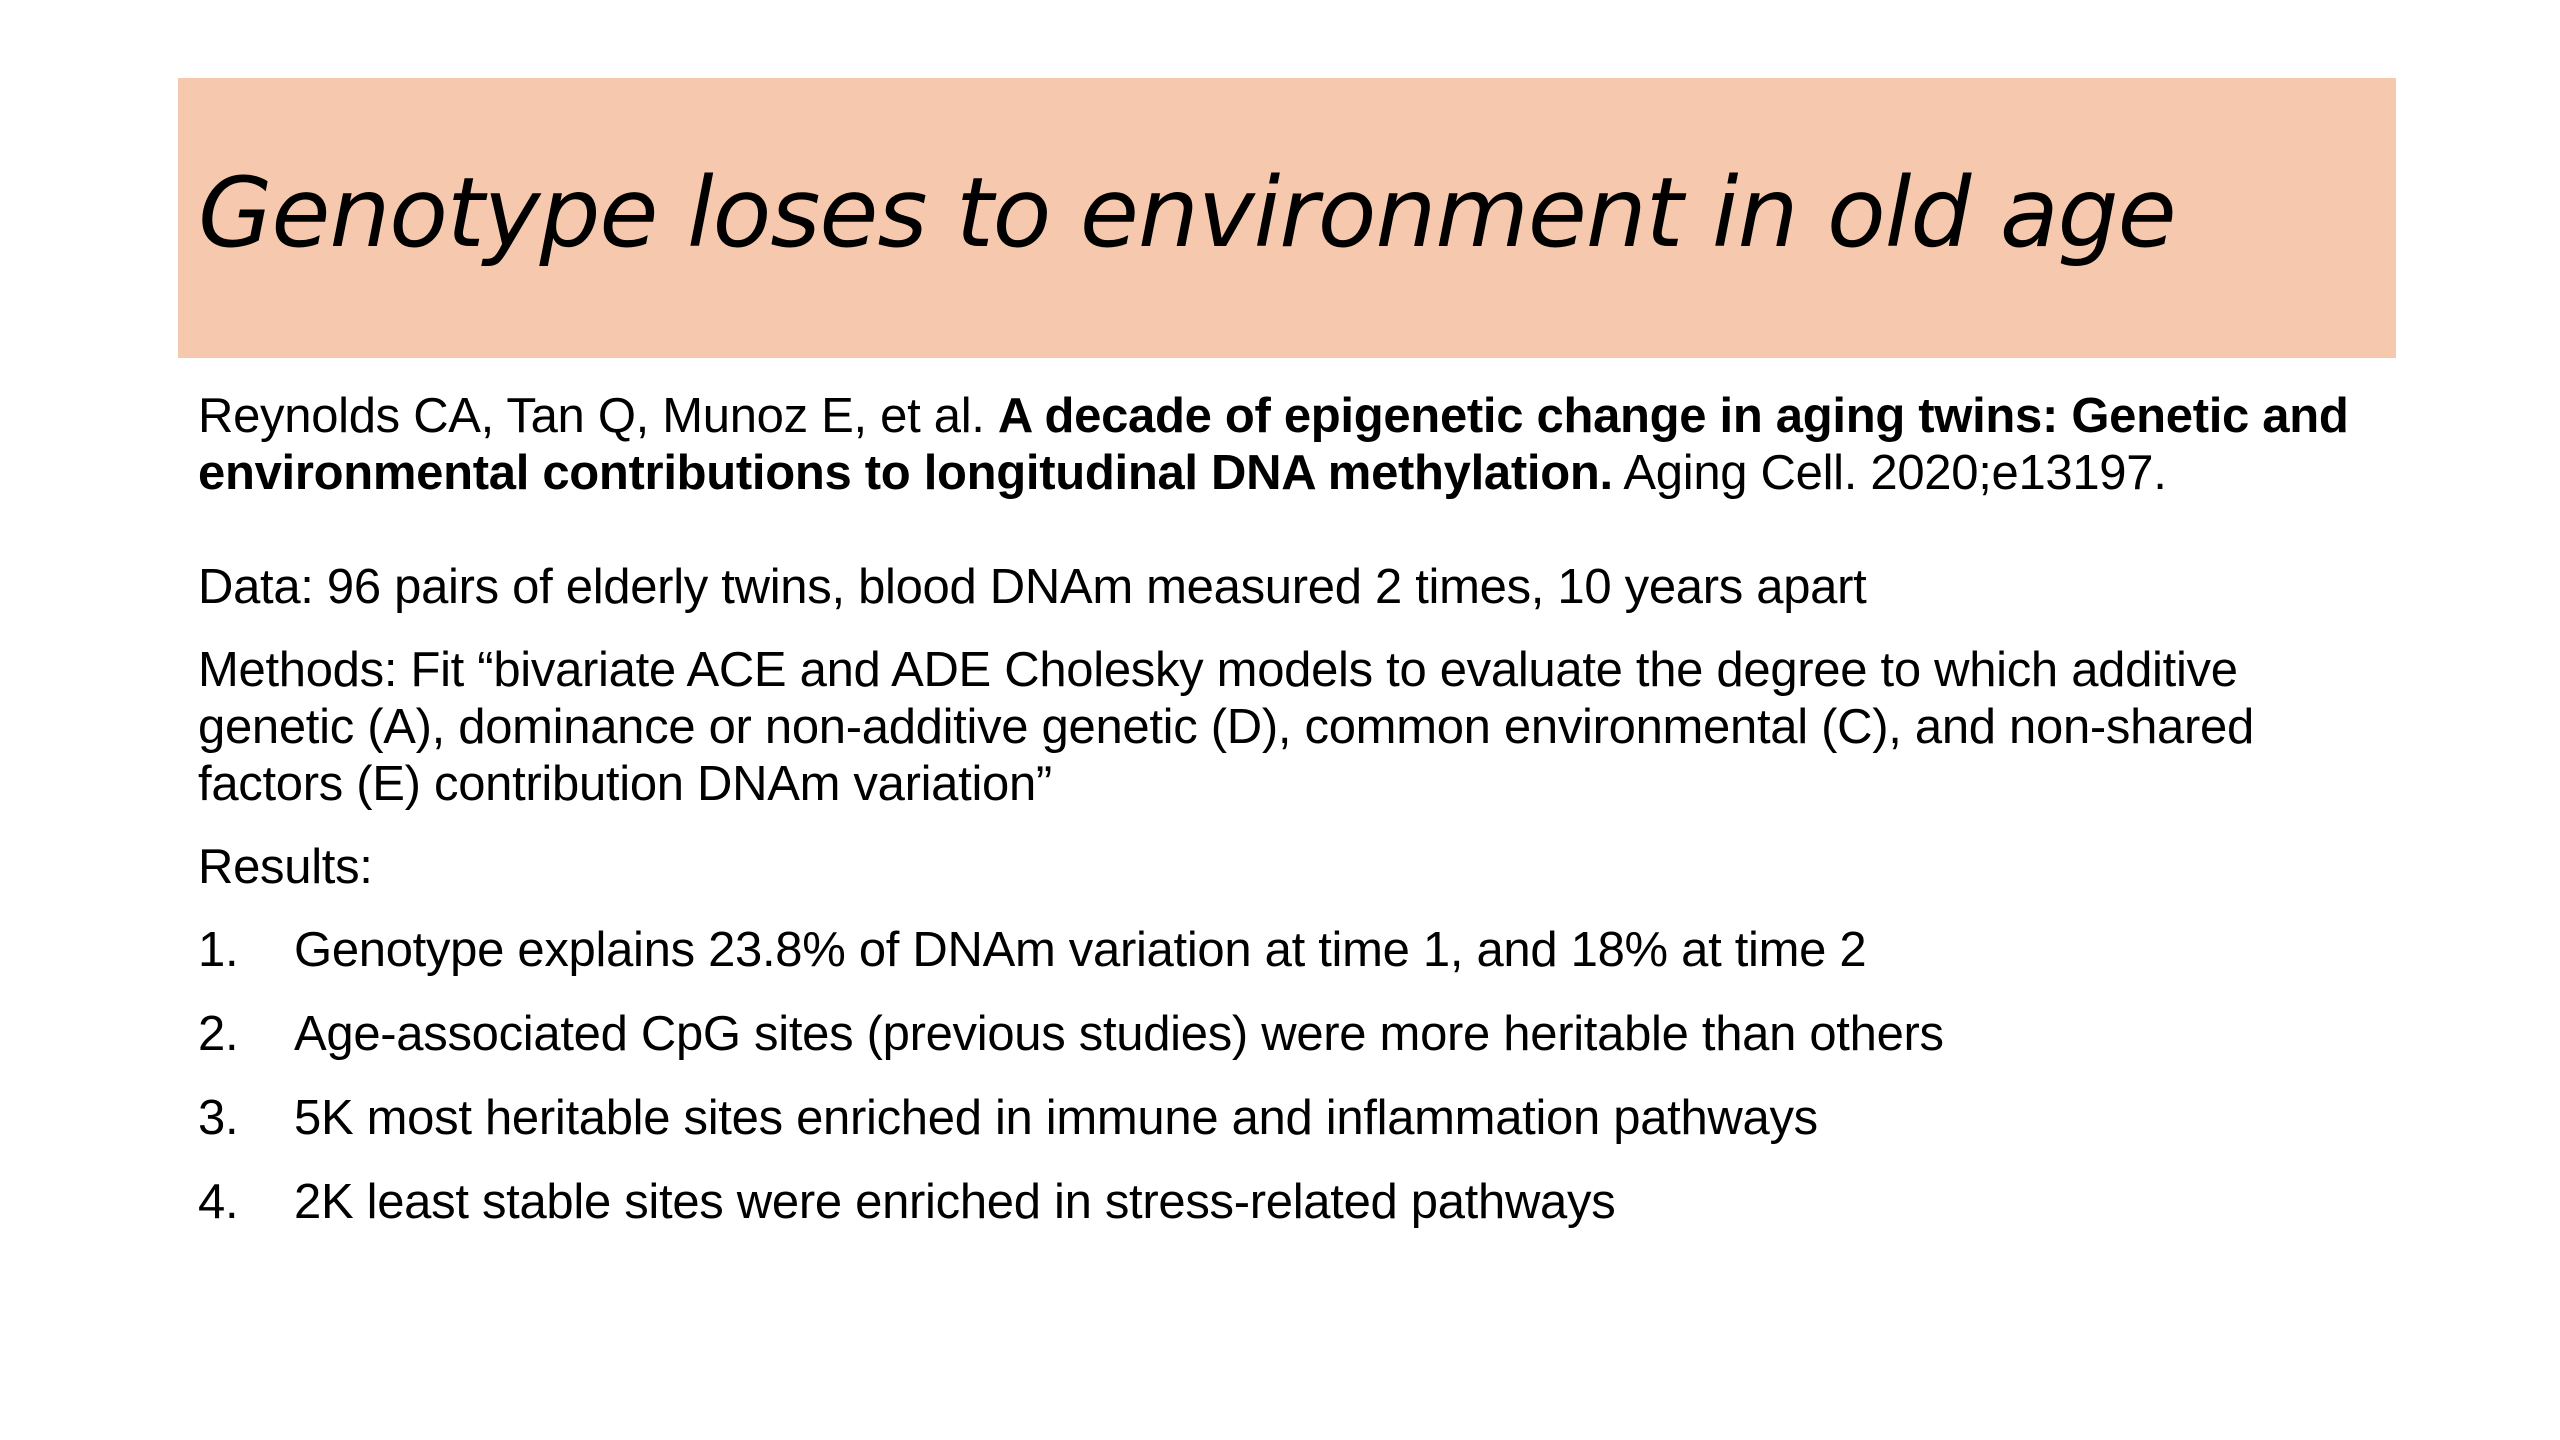  I want to click on result-number: 1., so click(218, 950).